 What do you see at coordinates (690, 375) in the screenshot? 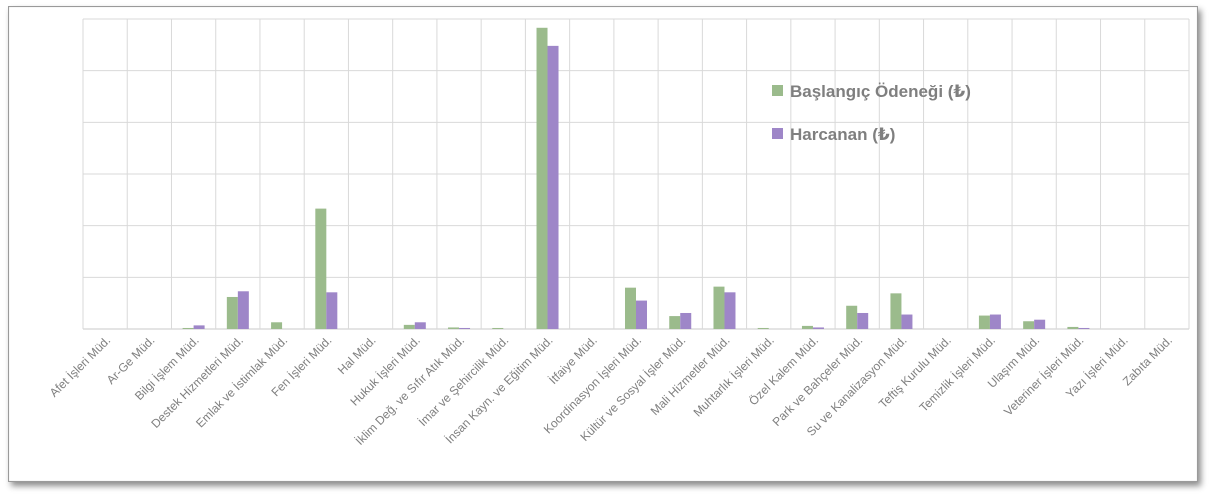
I see `category-label: Mali Hizmetler Müd.` at bounding box center [690, 375].